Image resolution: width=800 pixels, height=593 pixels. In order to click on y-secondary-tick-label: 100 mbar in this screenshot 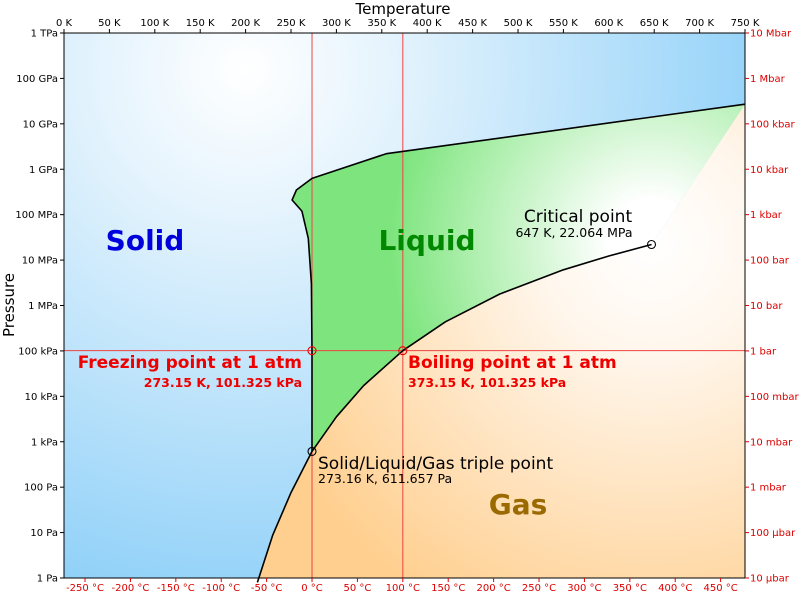, I will do `click(774, 397)`.